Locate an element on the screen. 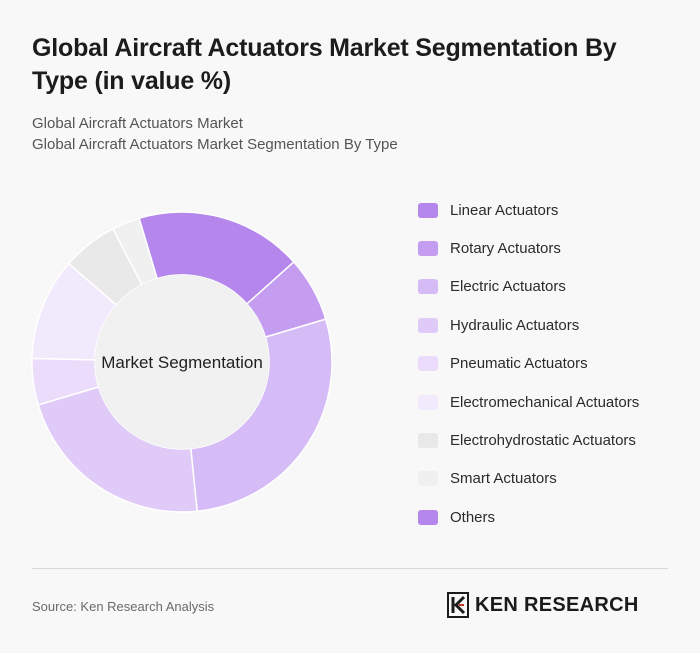 The height and width of the screenshot is (653, 700). legend-item: Hydraulic Actuators is located at coordinates (498, 325).